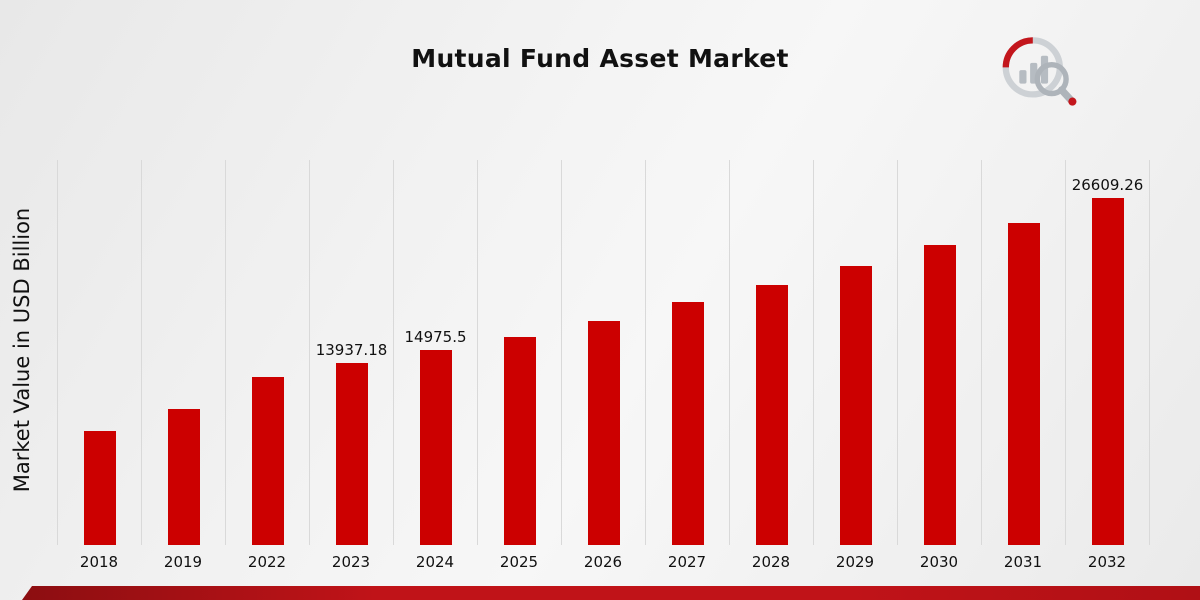  I want to click on chart-title: Mutual Fund Asset Market, so click(600, 58).